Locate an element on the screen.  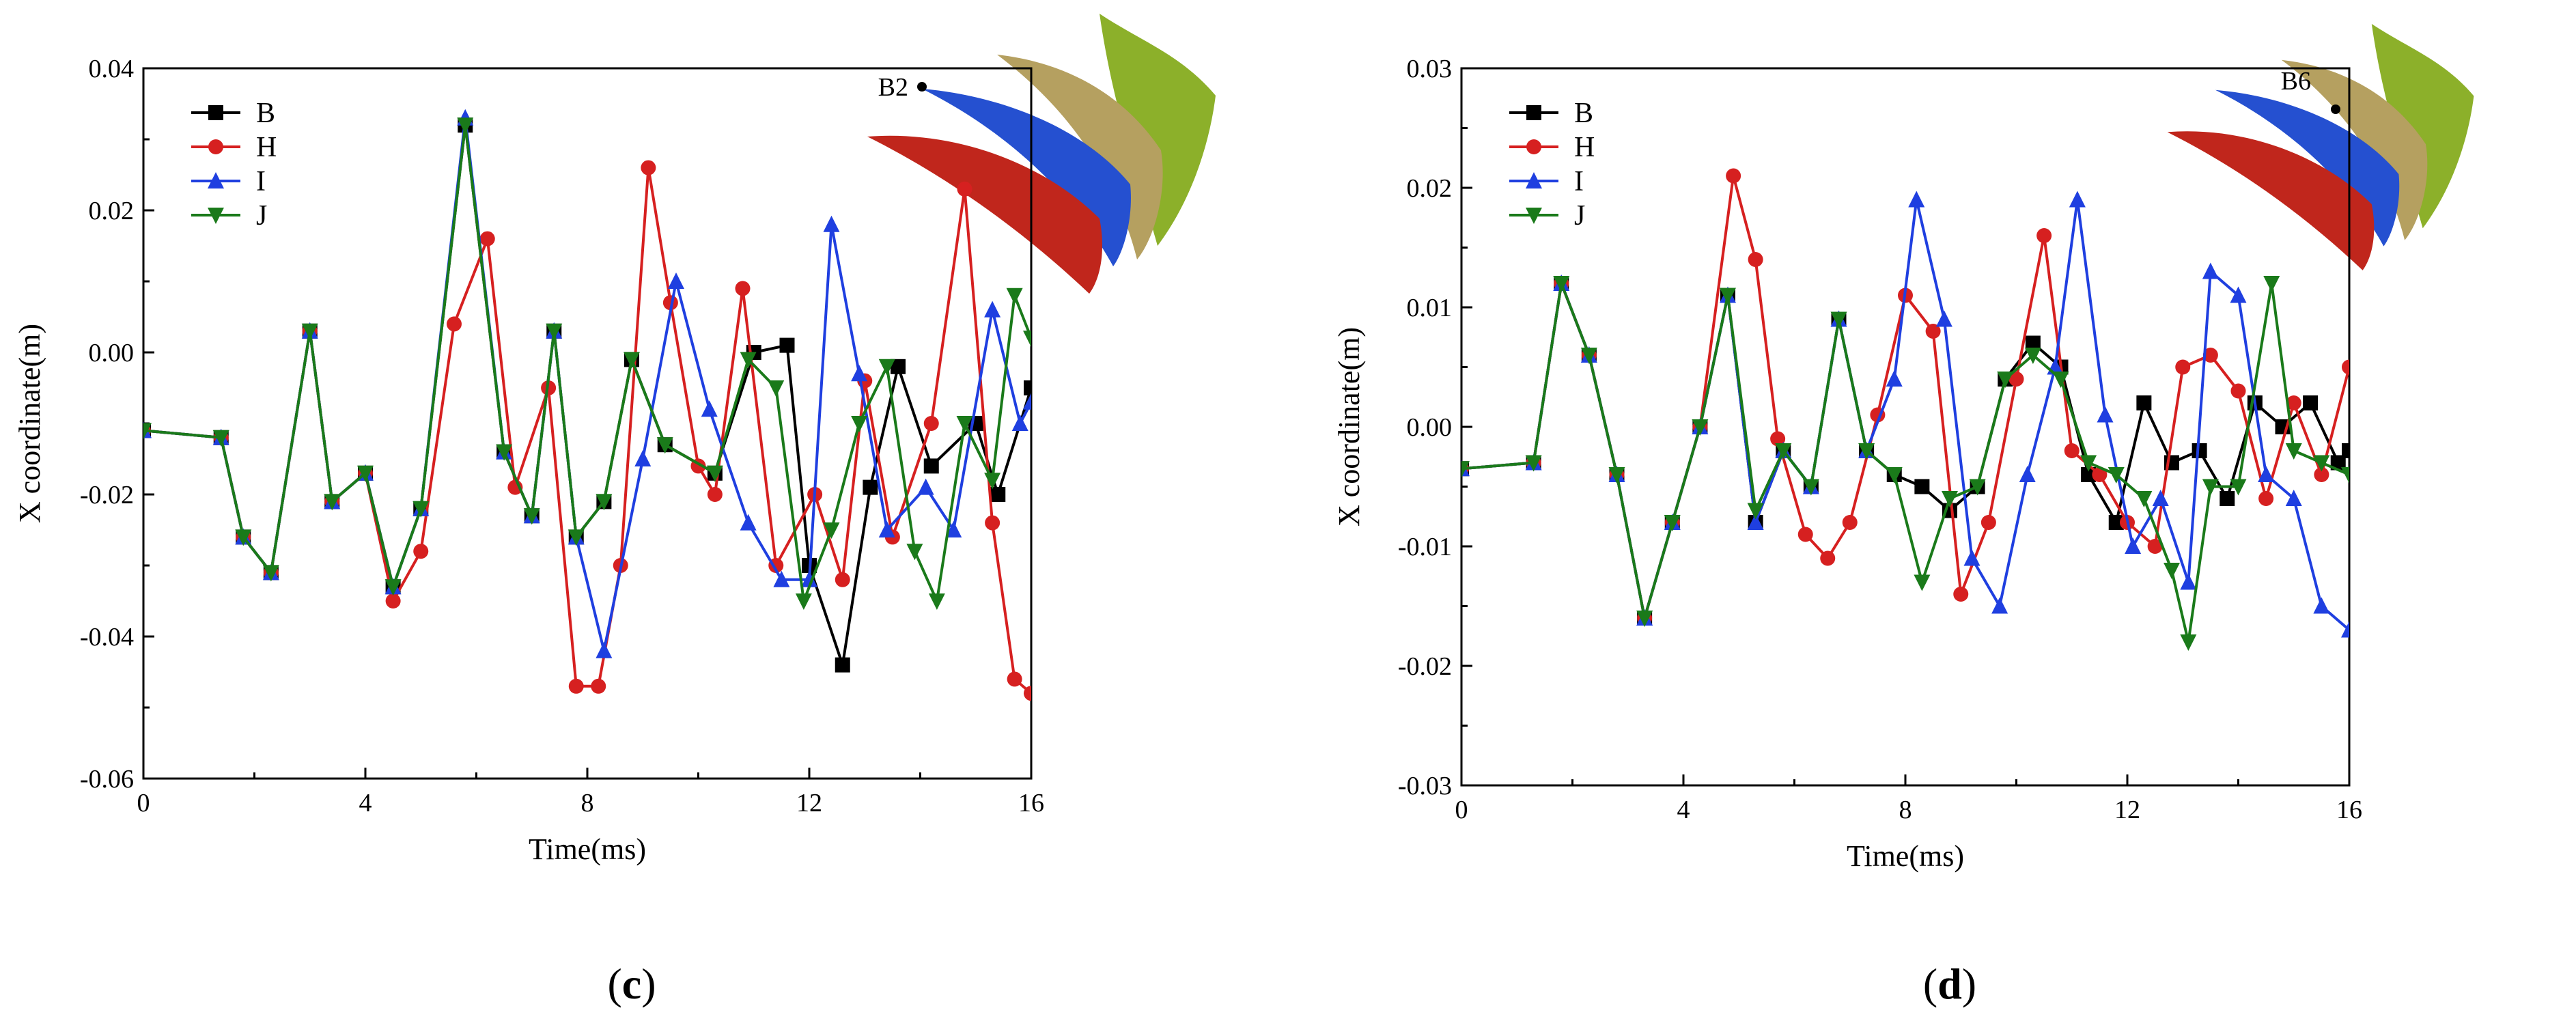
legend-label-I: I is located at coordinates (261, 181).